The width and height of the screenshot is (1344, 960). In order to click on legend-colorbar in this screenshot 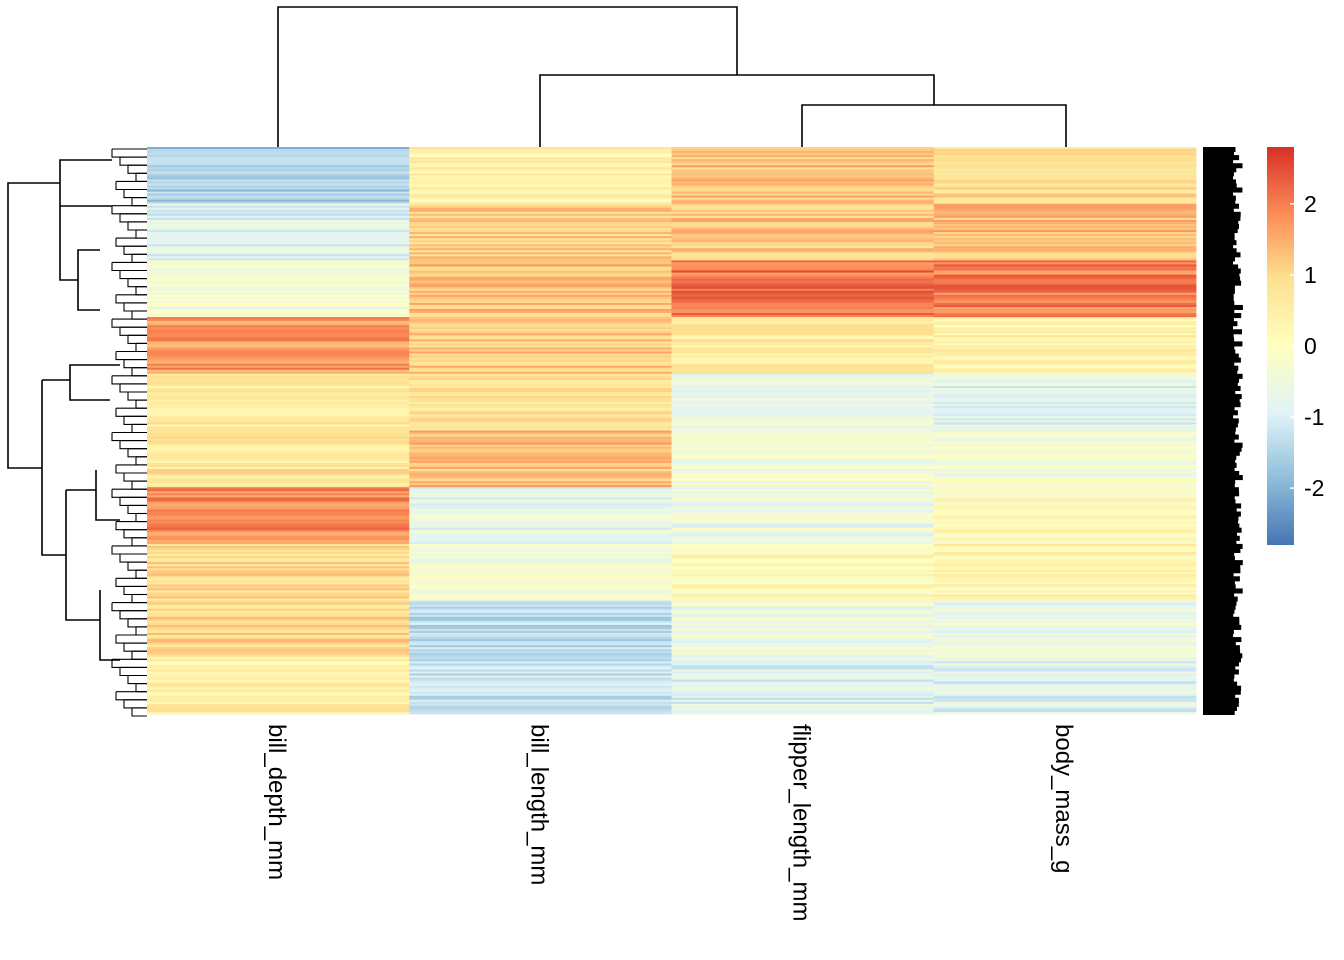, I will do `click(1280, 346)`.